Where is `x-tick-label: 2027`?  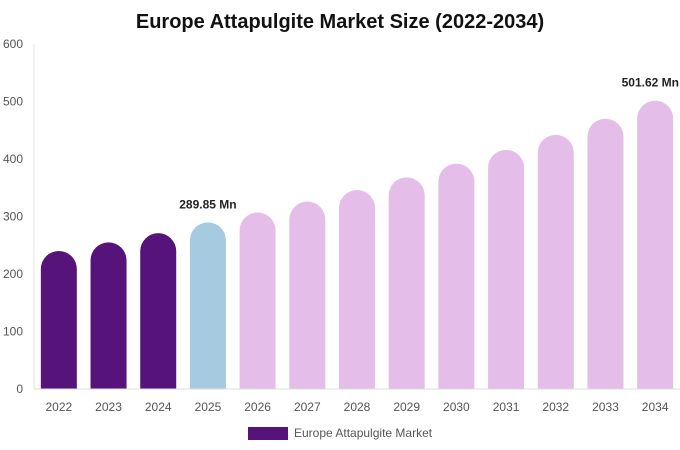
x-tick-label: 2027 is located at coordinates (307, 407).